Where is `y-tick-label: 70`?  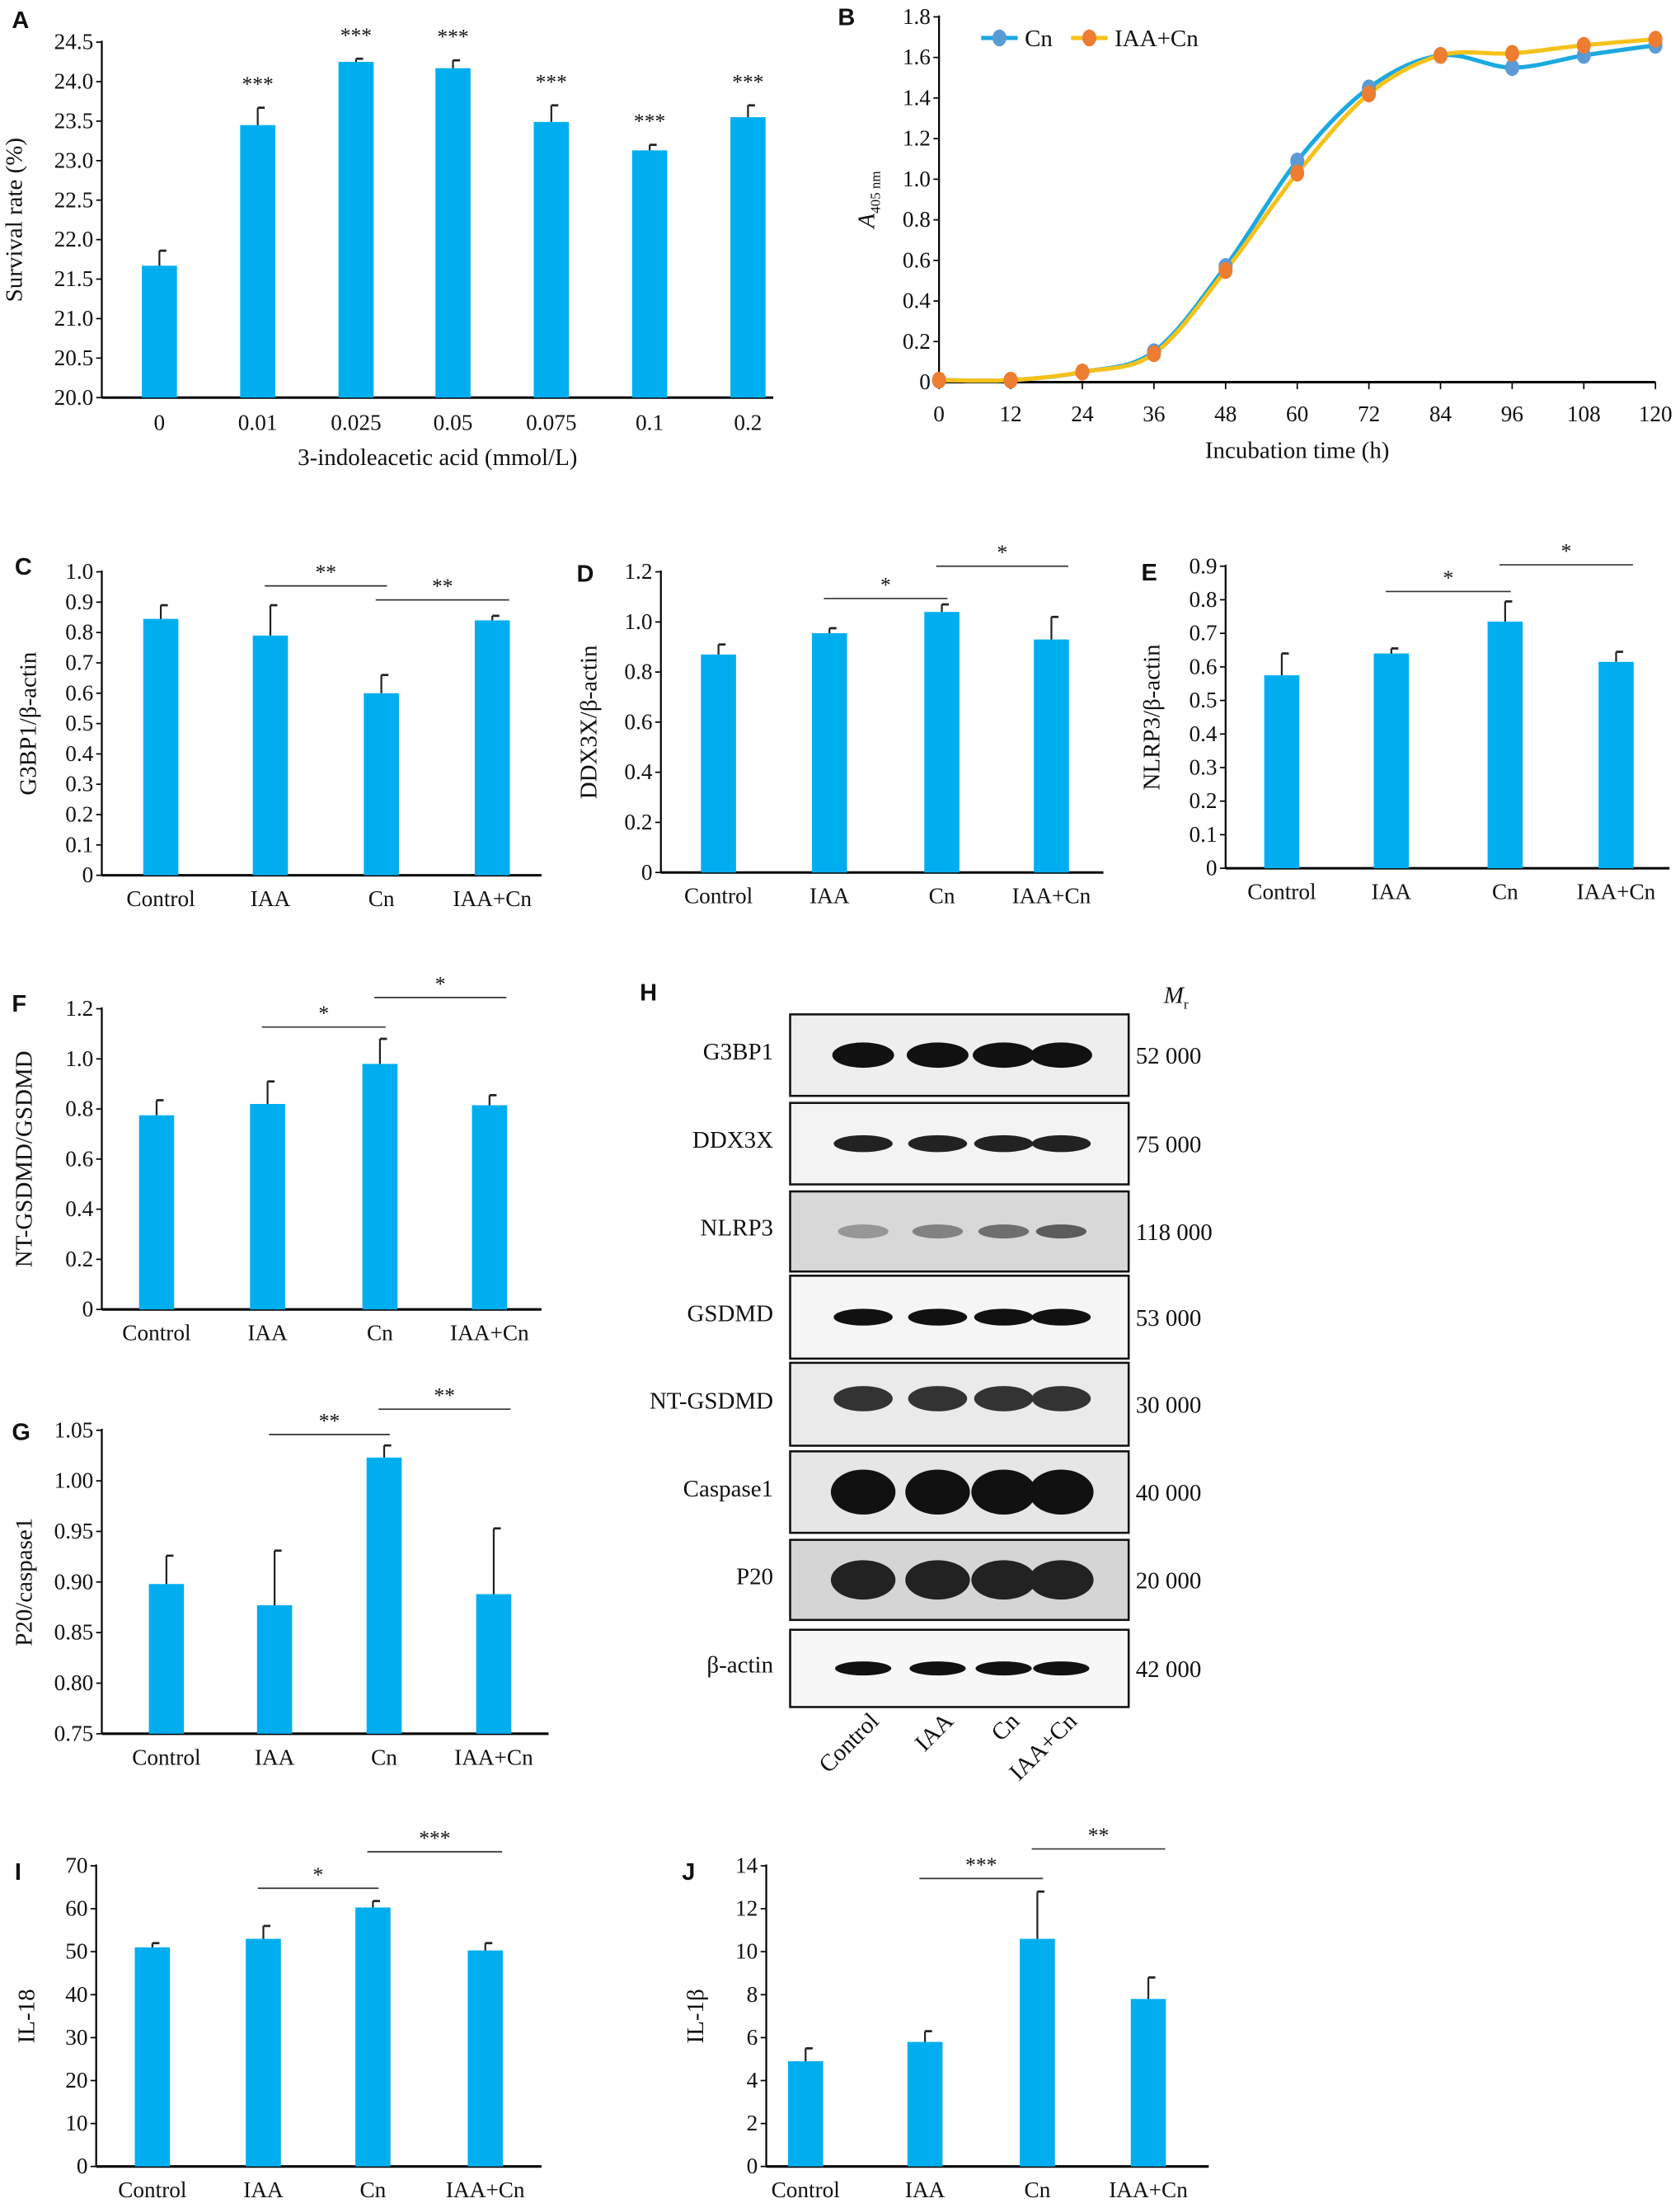
y-tick-label: 70 is located at coordinates (76, 1866).